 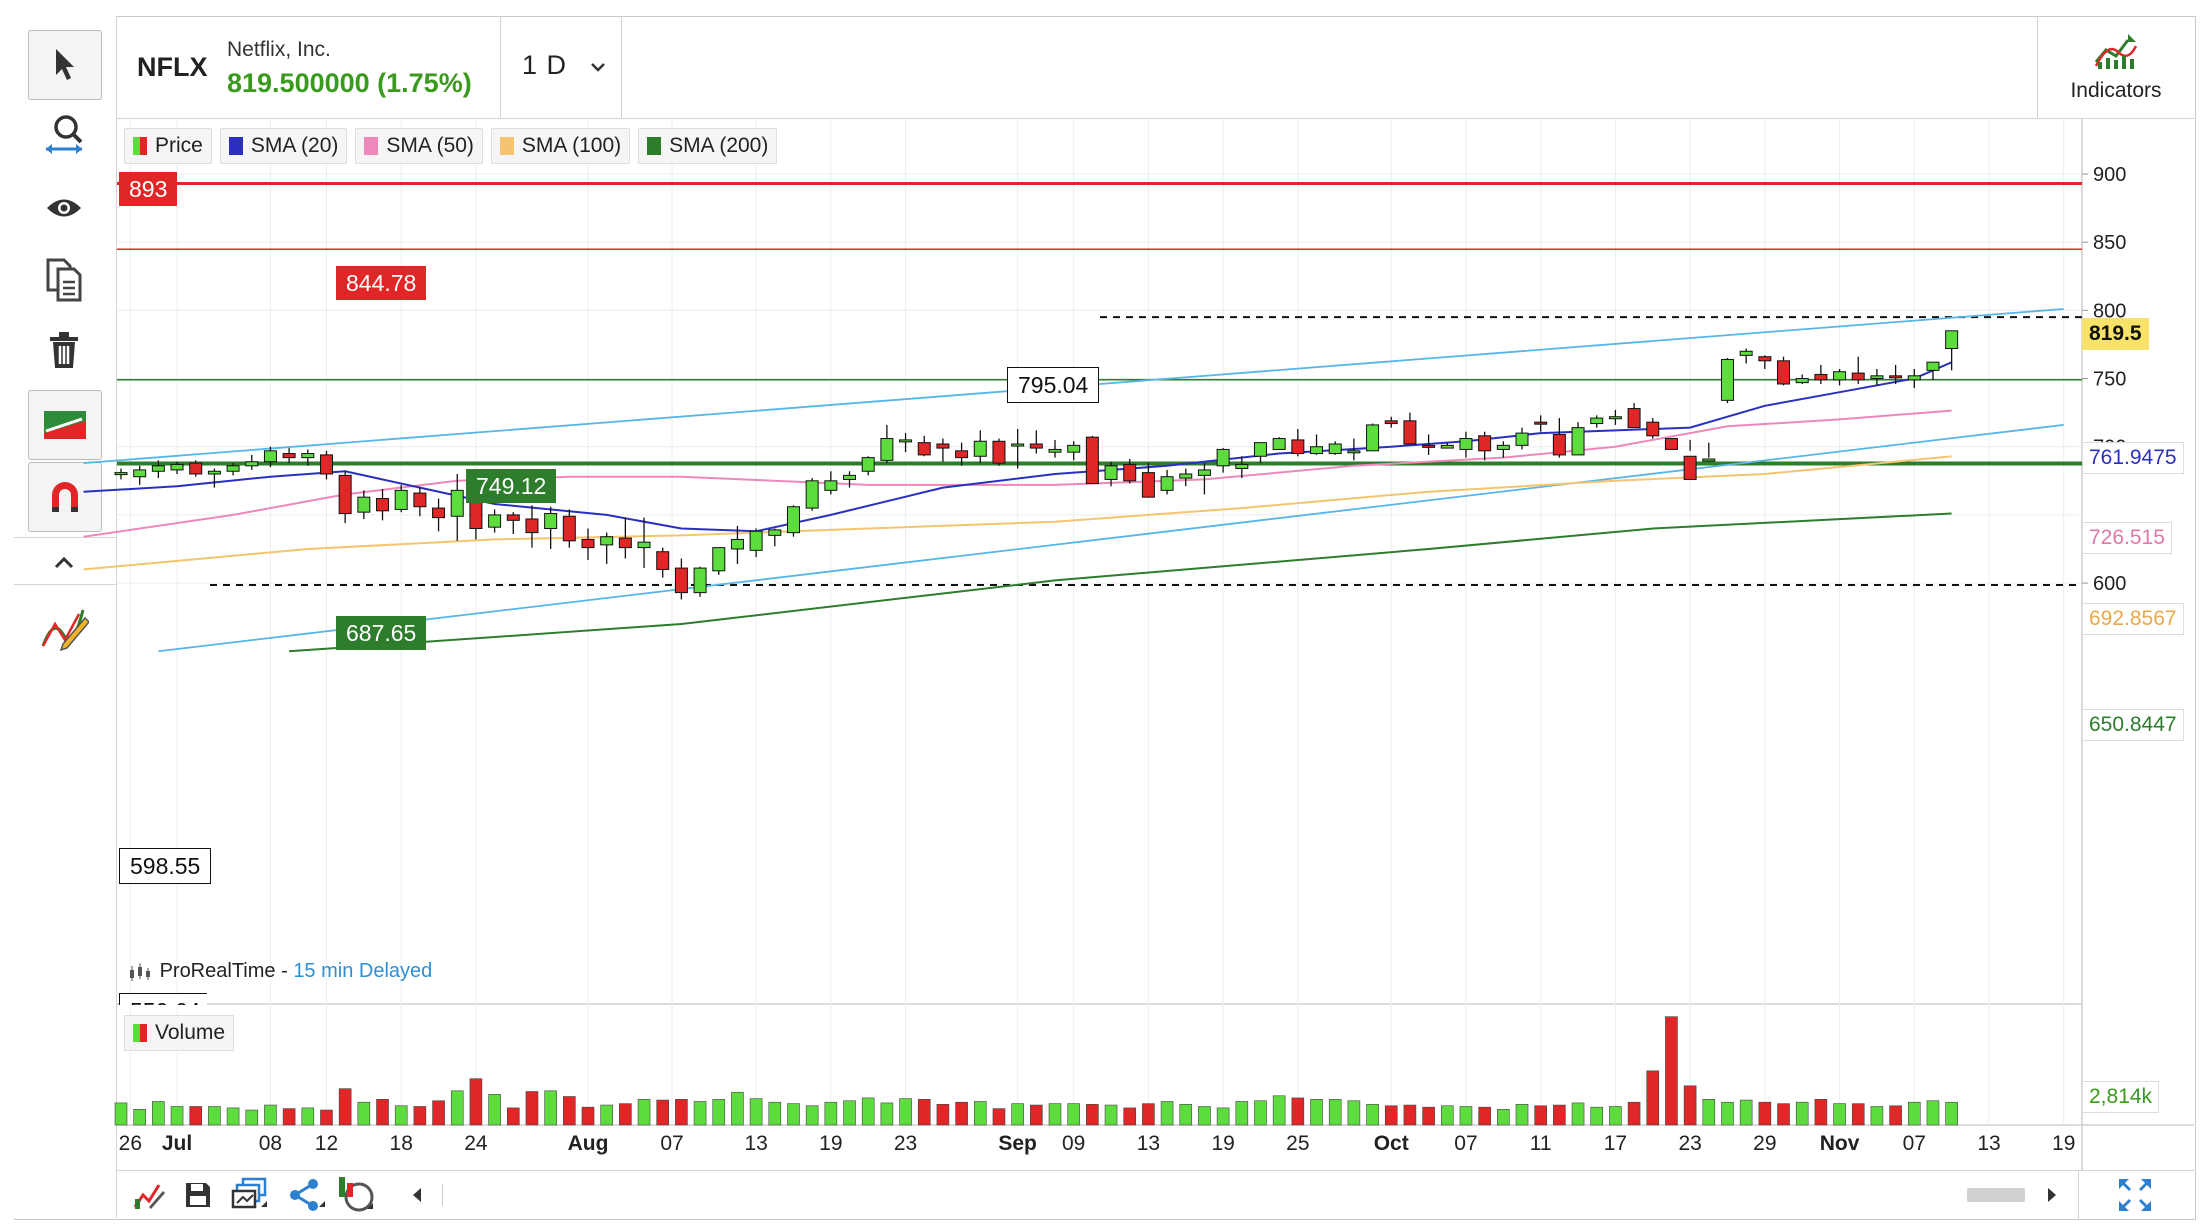 What do you see at coordinates (64, 562) in the screenshot?
I see `collapse-tools-button` at bounding box center [64, 562].